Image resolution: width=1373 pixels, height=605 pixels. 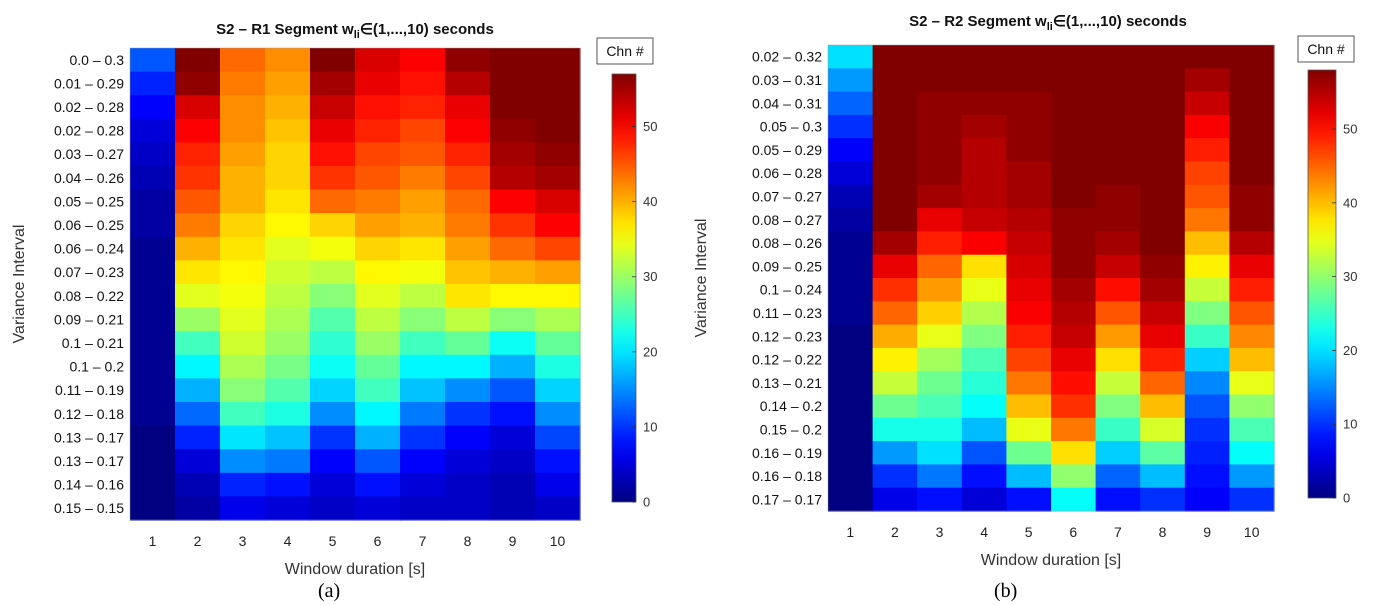 I want to click on x-tick-label: 5, so click(x=333, y=541).